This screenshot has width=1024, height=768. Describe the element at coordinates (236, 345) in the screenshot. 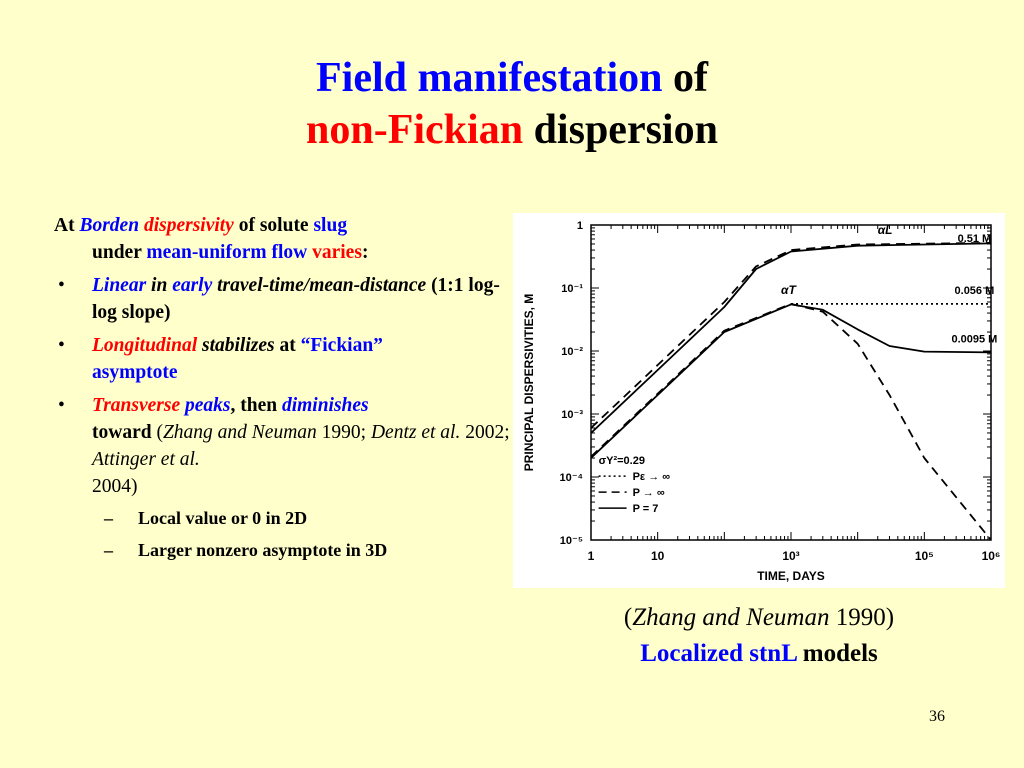

I see `item2-stabilizes: stabilizes` at that location.